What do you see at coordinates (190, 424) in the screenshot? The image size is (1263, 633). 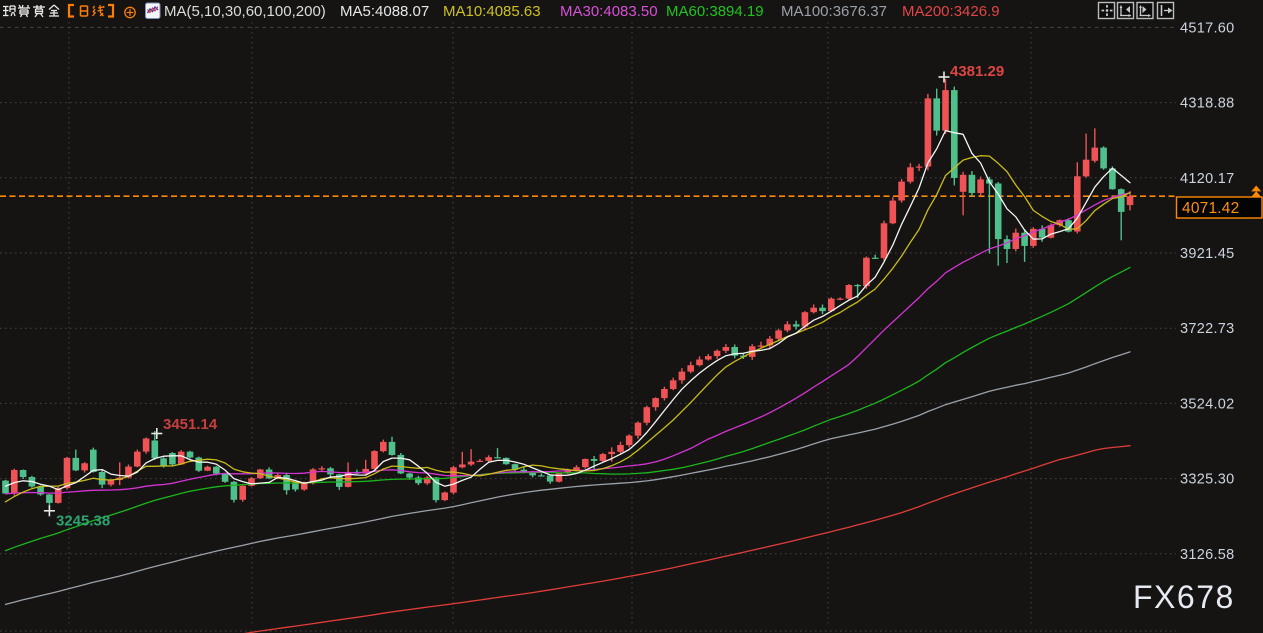 I see `svg-text: 3451.14` at bounding box center [190, 424].